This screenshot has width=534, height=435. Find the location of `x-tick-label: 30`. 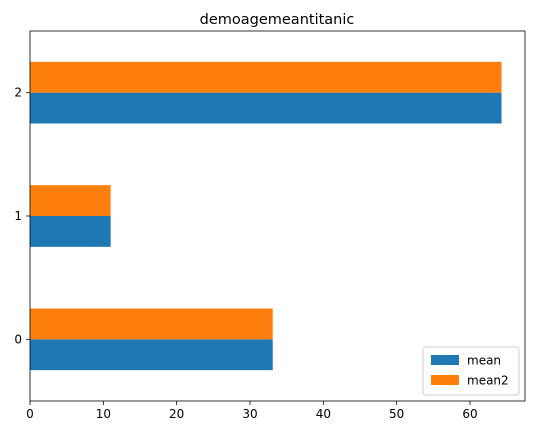

x-tick-label: 30 is located at coordinates (249, 414).